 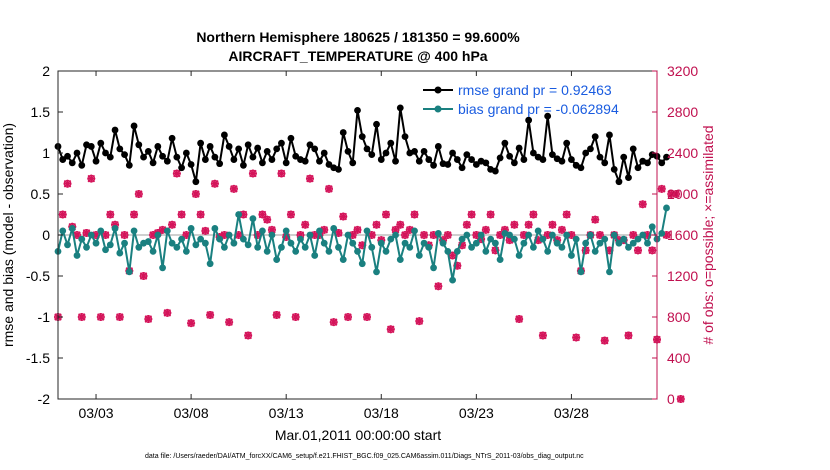 What do you see at coordinates (538, 109) in the screenshot?
I see `legend-label: bias grand pr = -0.062894` at bounding box center [538, 109].